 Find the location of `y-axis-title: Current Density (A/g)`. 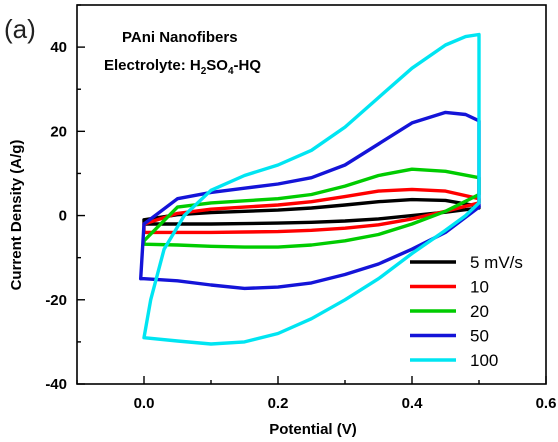

y-axis-title: Current Density (A/g) is located at coordinates (16, 215).